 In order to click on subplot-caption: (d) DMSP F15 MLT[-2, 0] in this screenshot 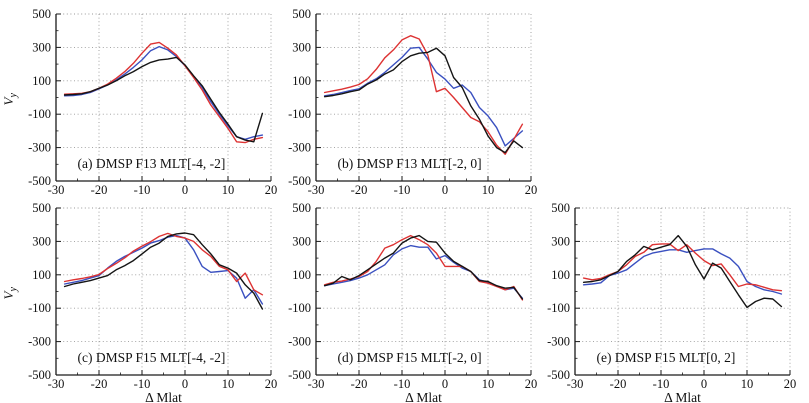, I will do `click(410, 357)`.